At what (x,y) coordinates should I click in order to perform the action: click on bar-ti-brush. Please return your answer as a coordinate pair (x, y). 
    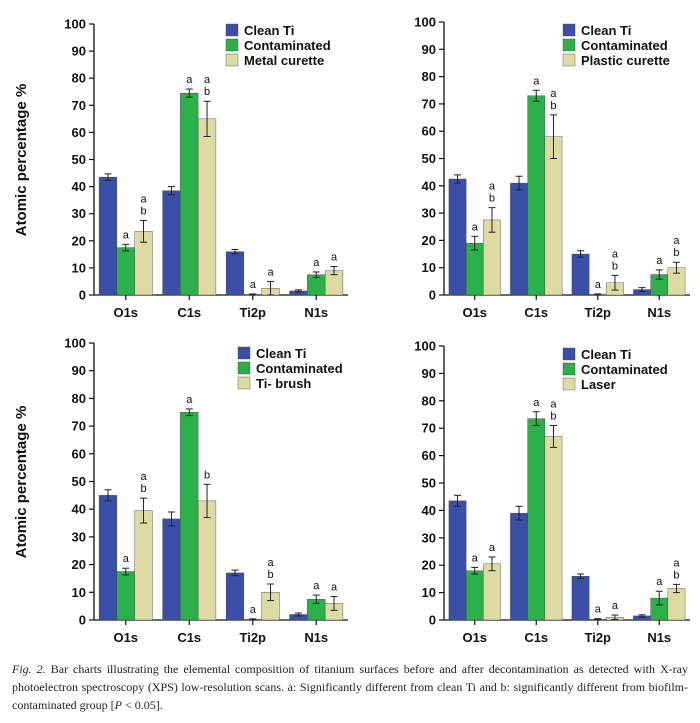
    Looking at the image, I should click on (207, 560).